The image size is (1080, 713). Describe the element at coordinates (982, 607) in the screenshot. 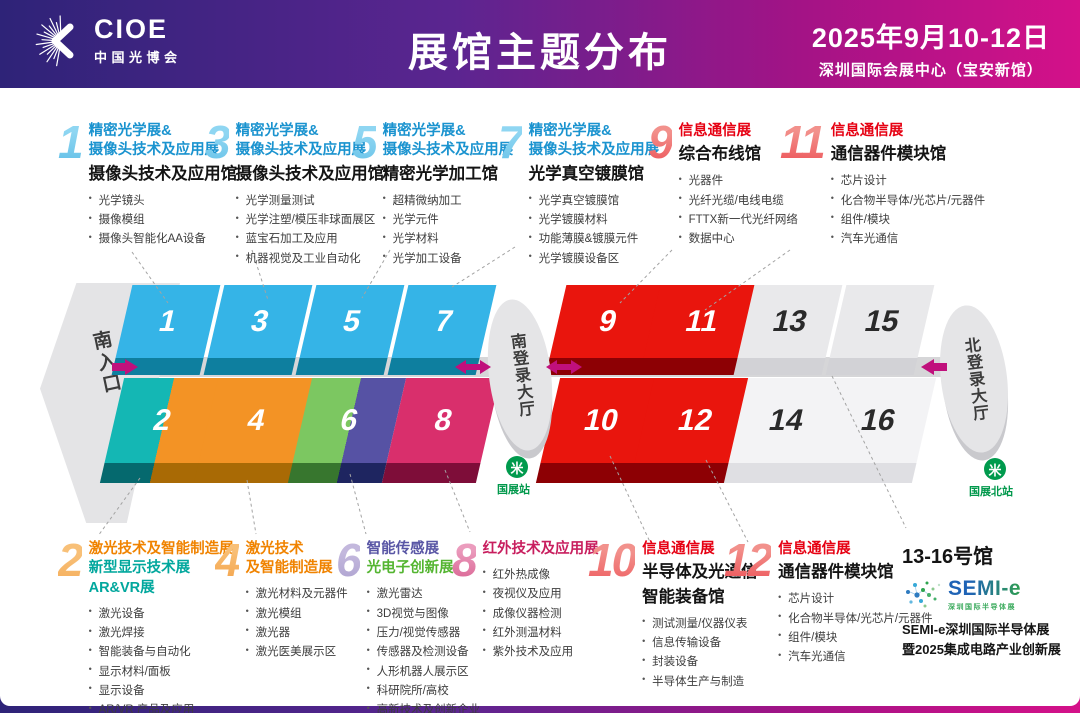

I see `semi-e-logo-tagline: 深圳国际半导体展` at that location.